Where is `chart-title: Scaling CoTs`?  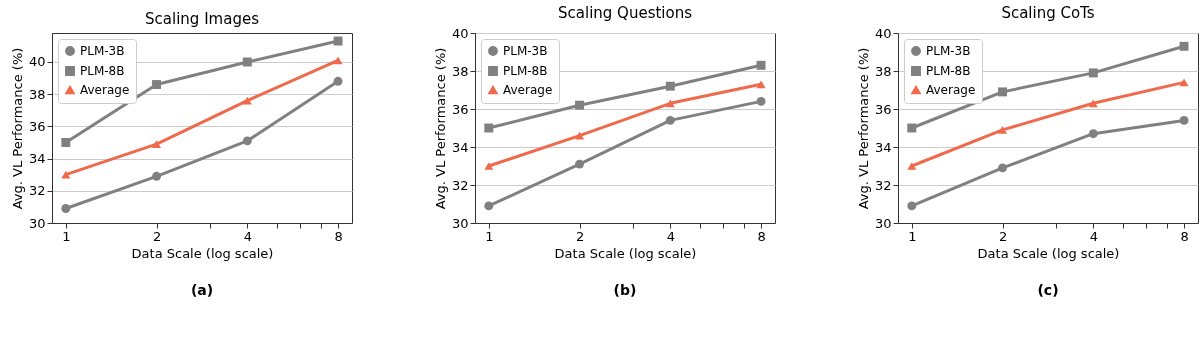
chart-title: Scaling CoTs is located at coordinates (1048, 13).